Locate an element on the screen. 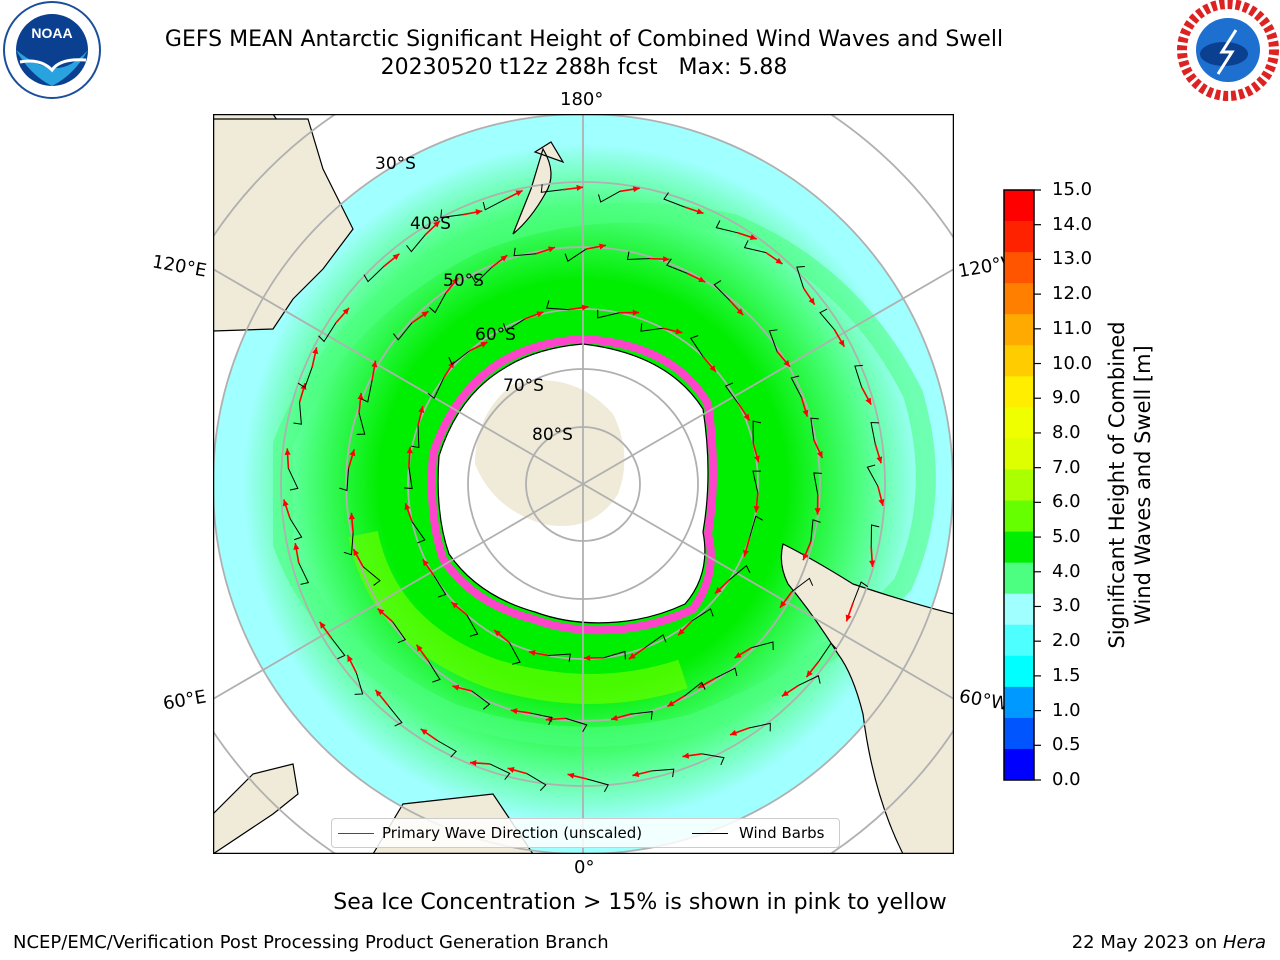  lon-label-180: 180° is located at coordinates (582, 99).